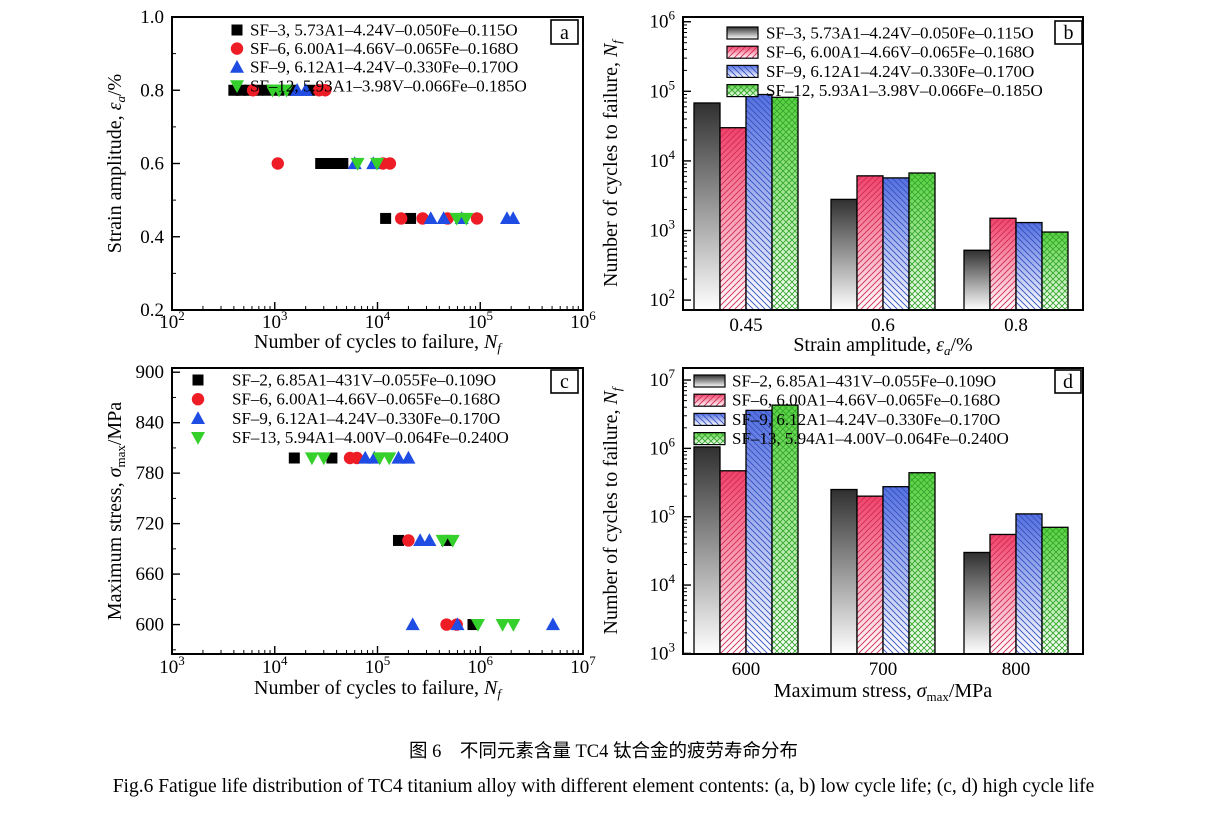 This screenshot has height=813, width=1207. What do you see at coordinates (564, 381) in the screenshot?
I see `panel-label-box` at bounding box center [564, 381].